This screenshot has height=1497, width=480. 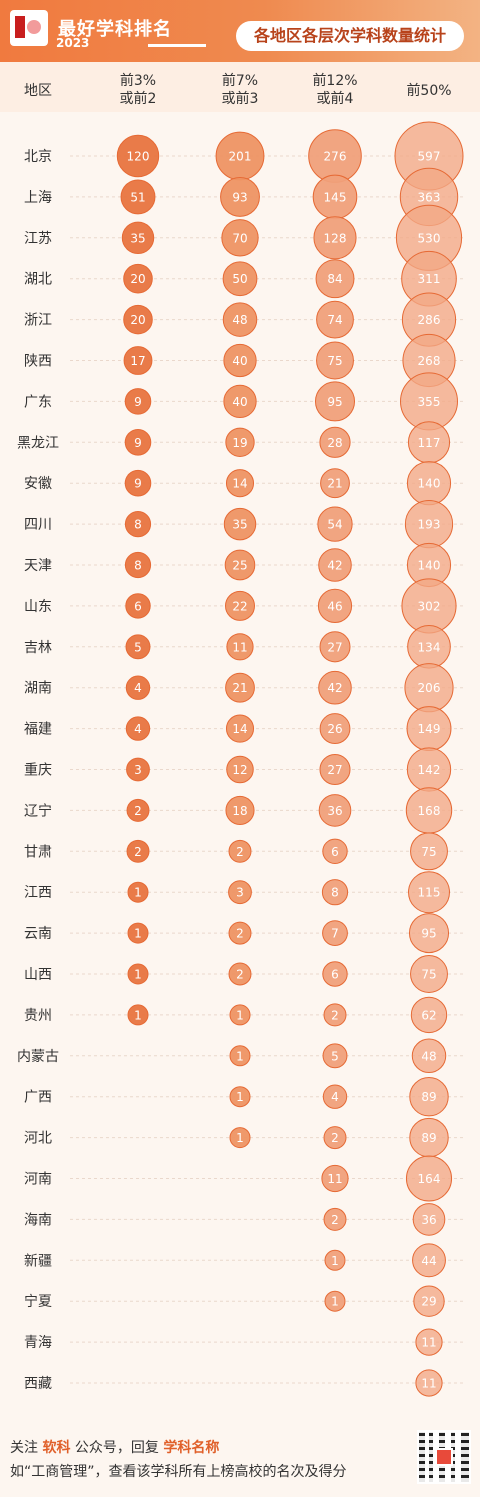 What do you see at coordinates (38, 1301) in the screenshot?
I see `region-label: 宁夏` at bounding box center [38, 1301].